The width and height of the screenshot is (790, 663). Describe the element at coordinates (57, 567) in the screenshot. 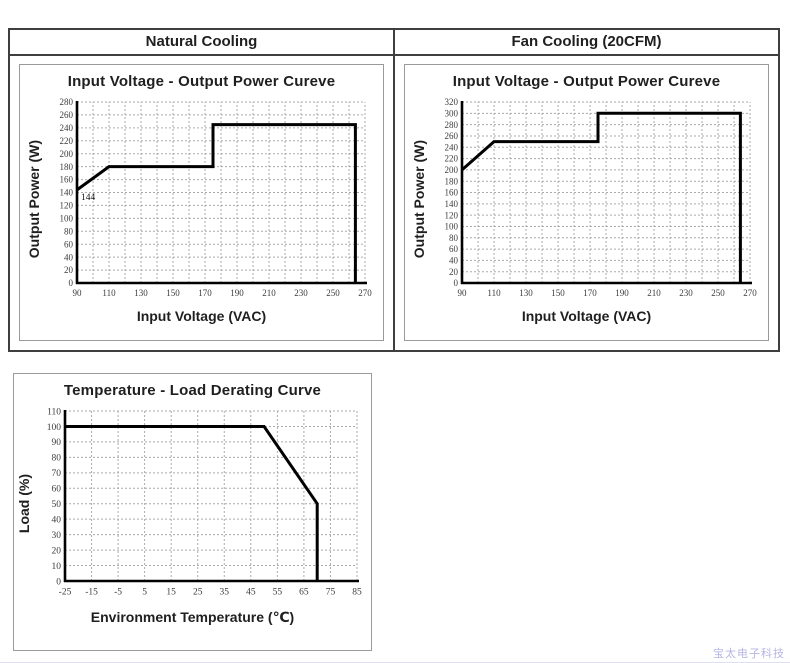

I see `svg-text: 10` at that location.